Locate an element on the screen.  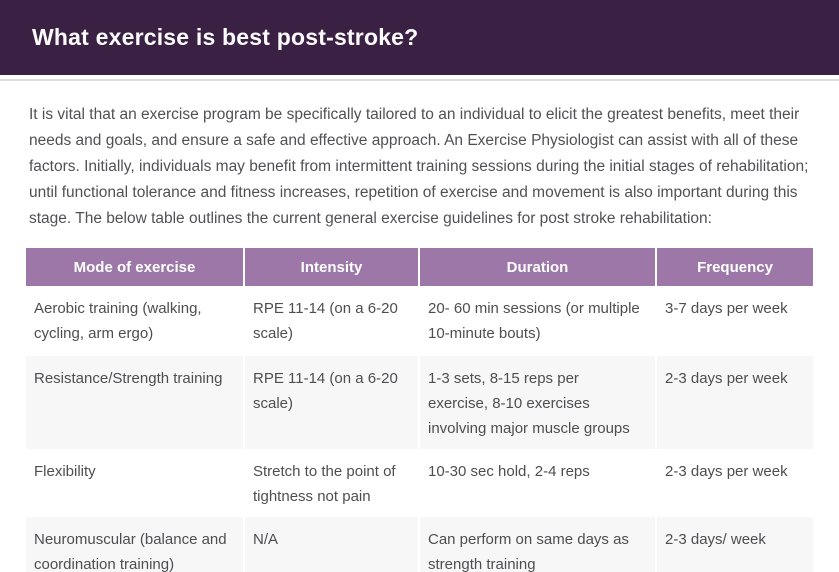
cell-frequency: 2-3 days/ week is located at coordinates (715, 539).